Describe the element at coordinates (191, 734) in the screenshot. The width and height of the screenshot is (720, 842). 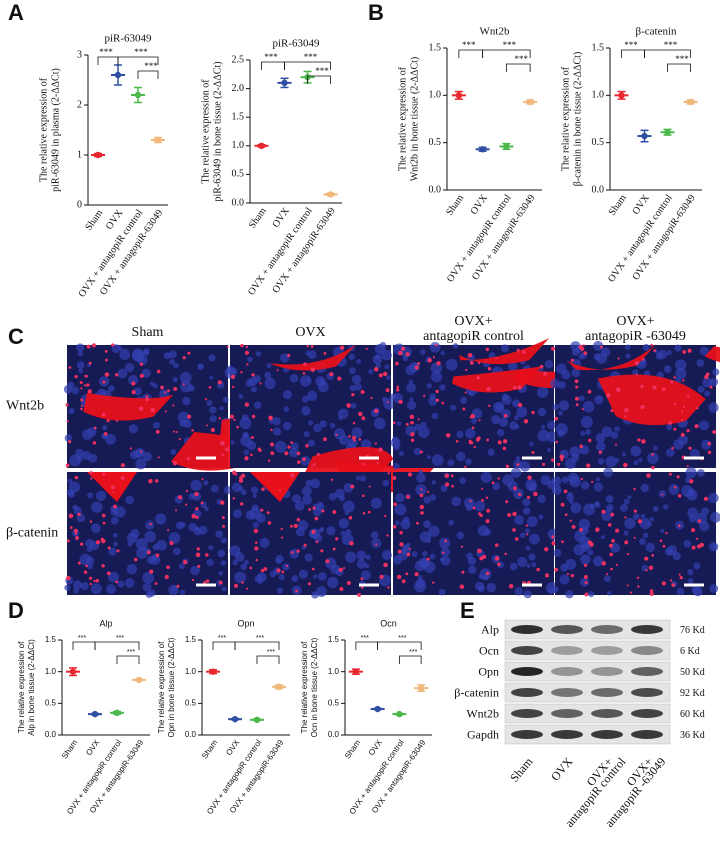
I see `y-tick-label: 0.0` at that location.